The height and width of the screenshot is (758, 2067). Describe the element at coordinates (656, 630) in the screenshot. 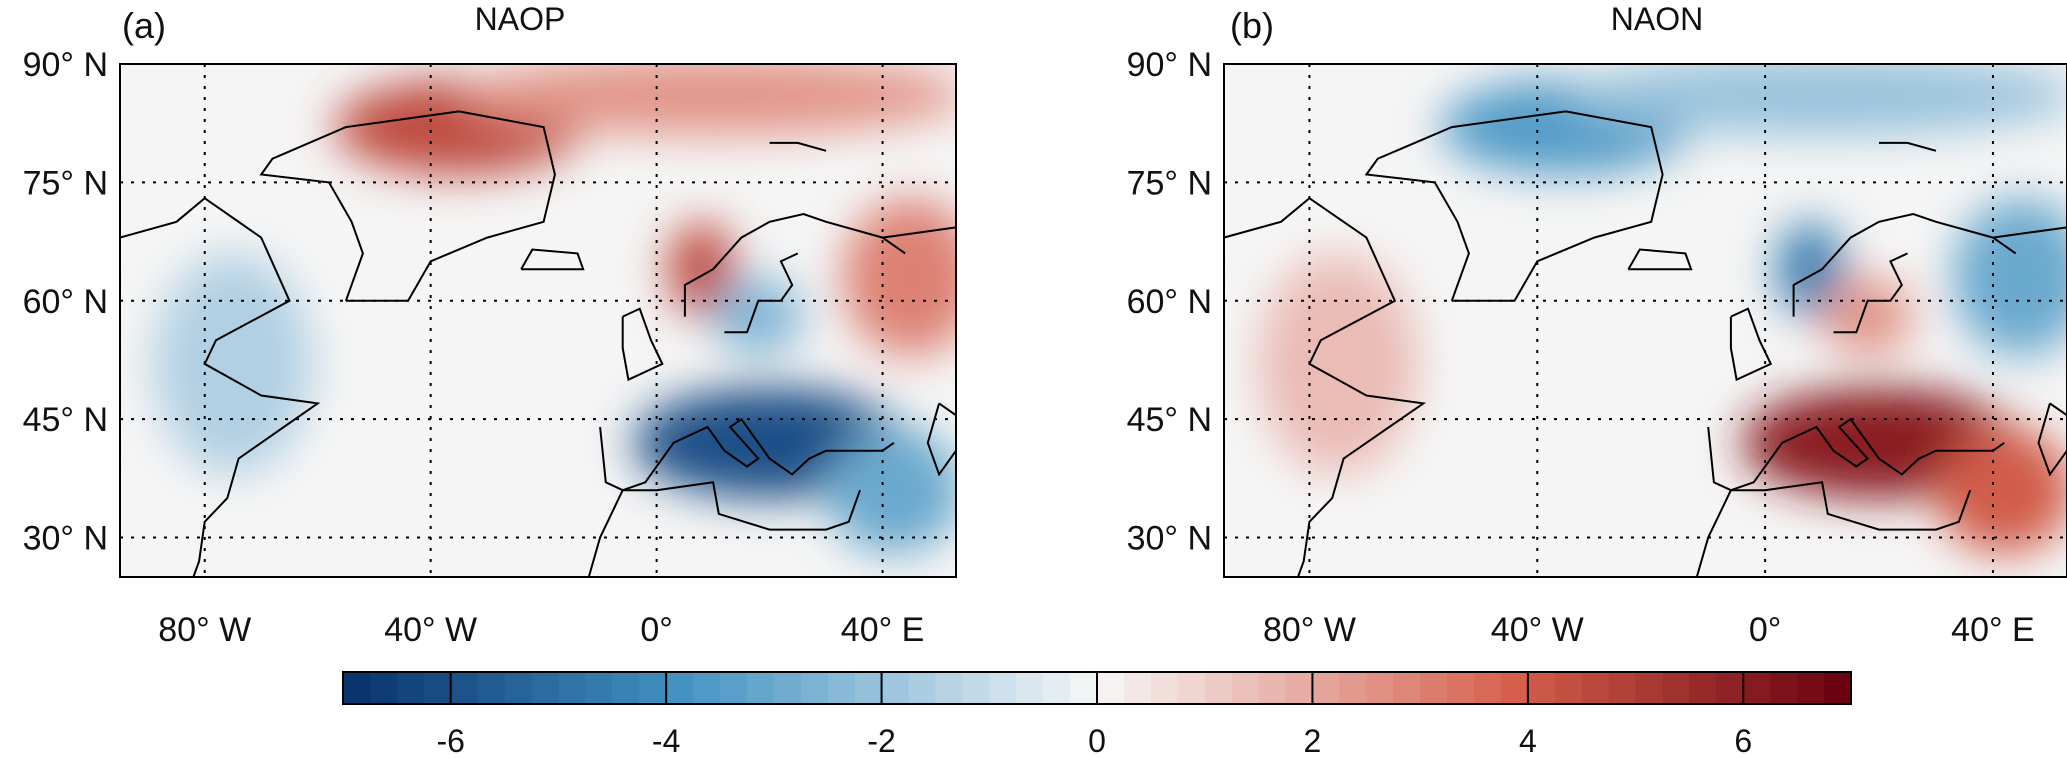

I see `lon-tick-label: 0°` at that location.